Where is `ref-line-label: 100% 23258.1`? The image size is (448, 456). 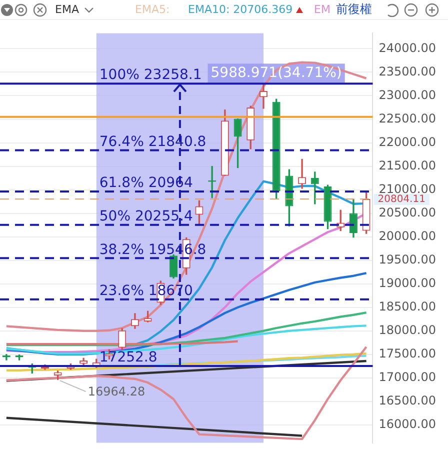
ref-line-label: 100% 23258.1 is located at coordinates (150, 75).